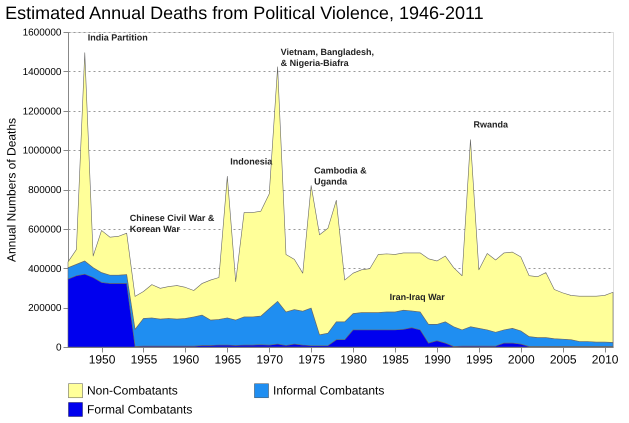 This screenshot has height=423, width=629. What do you see at coordinates (45, 308) in the screenshot?
I see `y-tick-label: 200000` at bounding box center [45, 308].